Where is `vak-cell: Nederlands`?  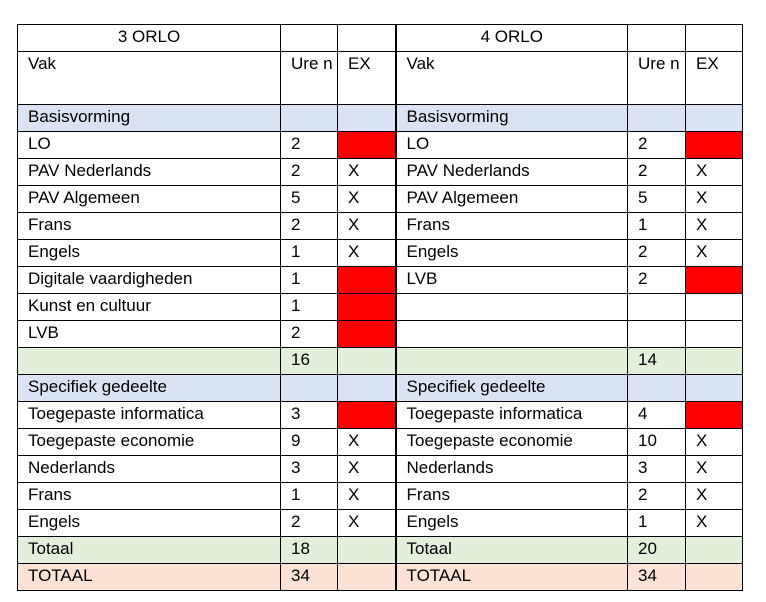
vak-cell: Nederlands is located at coordinates (511, 469).